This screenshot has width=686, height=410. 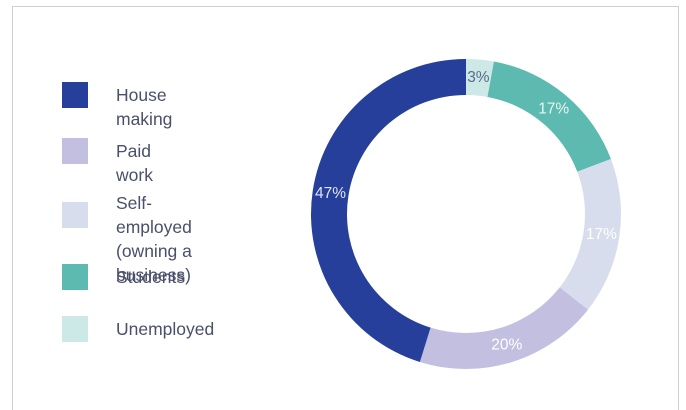 I want to click on donut-label-unemployed: 3%, so click(x=478, y=77).